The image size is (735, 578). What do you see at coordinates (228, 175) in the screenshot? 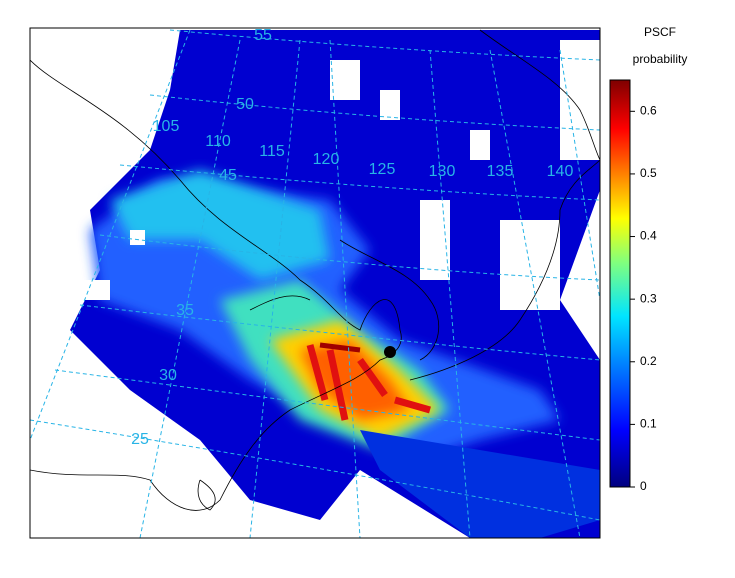
I see `latitude-label: 45` at bounding box center [228, 175].